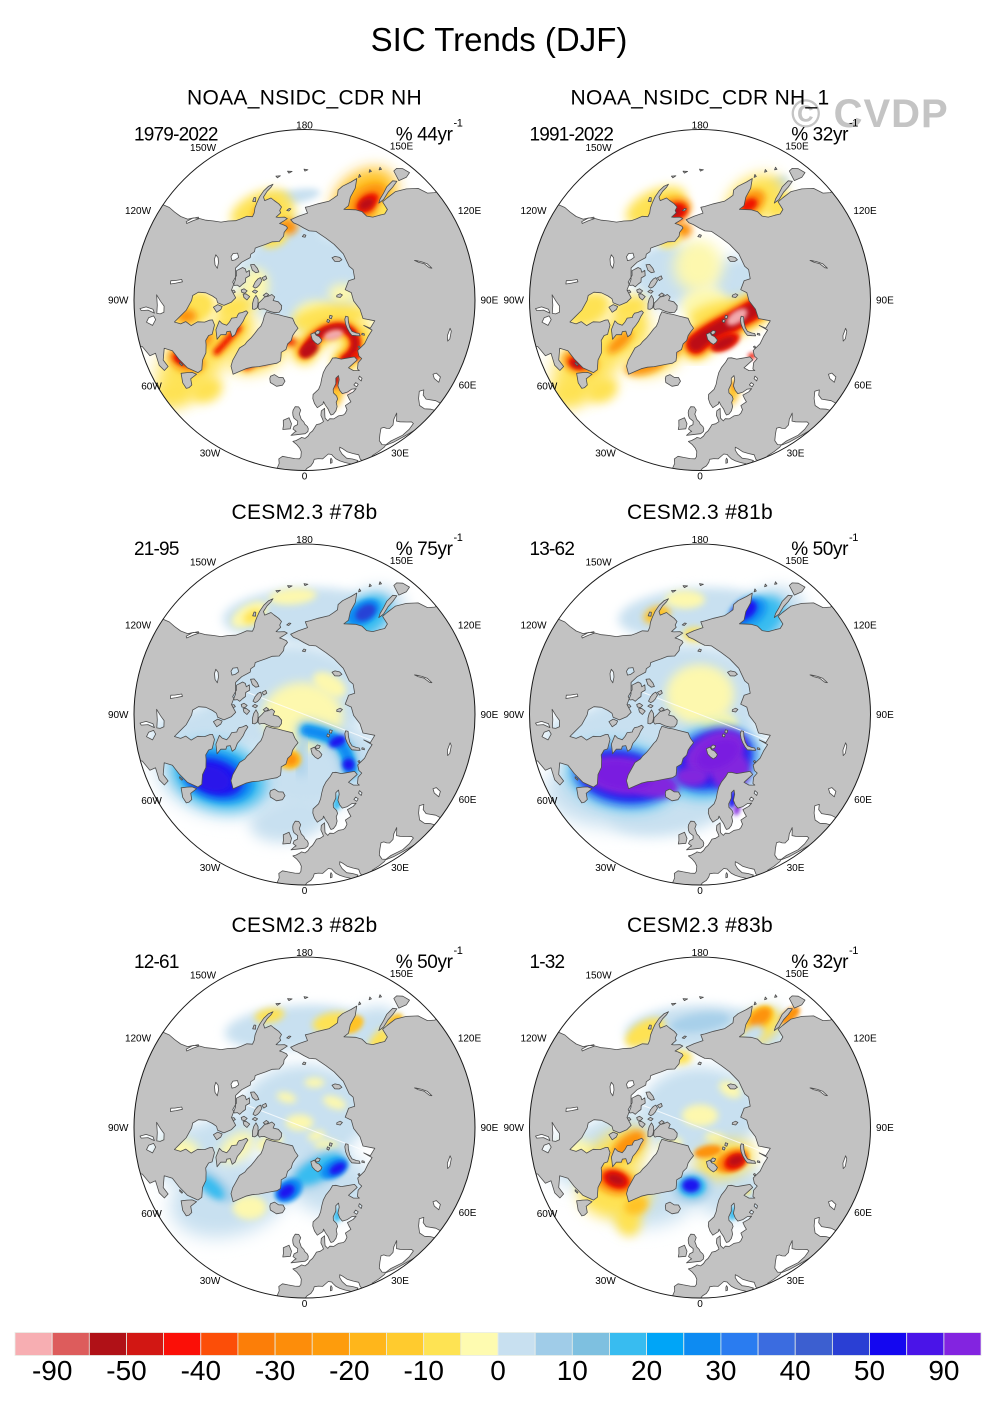 Image resolution: width=998 pixels, height=1411 pixels. Describe the element at coordinates (552, 549) in the screenshot. I see `svg-text: 13-62` at that location.